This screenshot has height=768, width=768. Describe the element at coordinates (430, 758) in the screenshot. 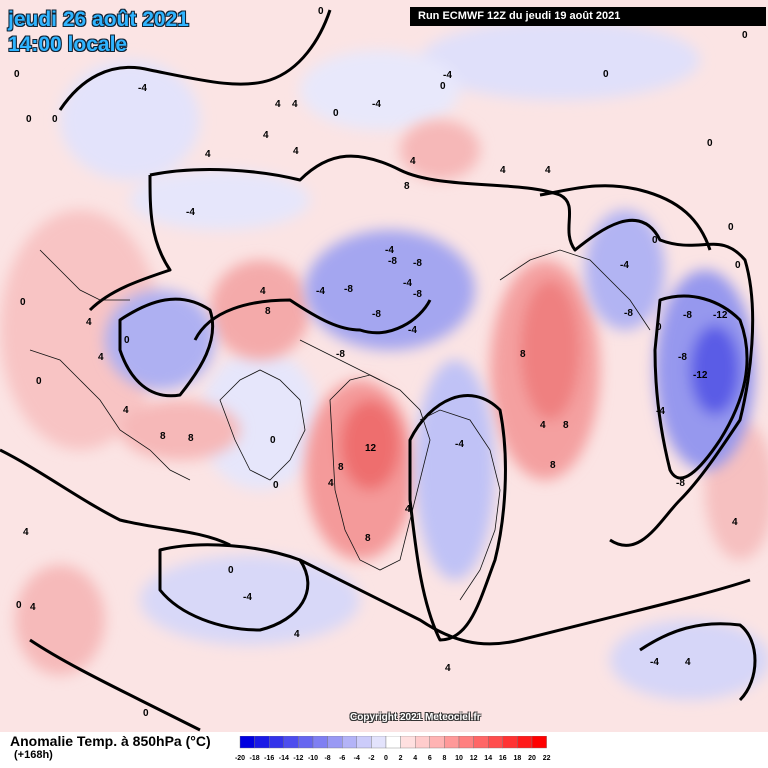

I see `color-scale-tick-label: 6` at that location.